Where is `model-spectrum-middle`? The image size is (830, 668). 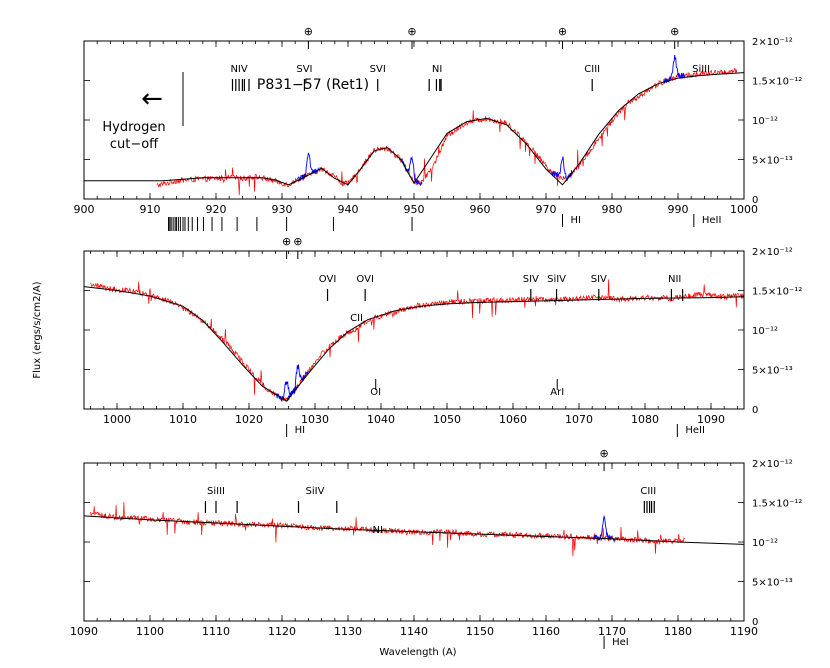
model-spectrum-middle is located at coordinates (414, 344).